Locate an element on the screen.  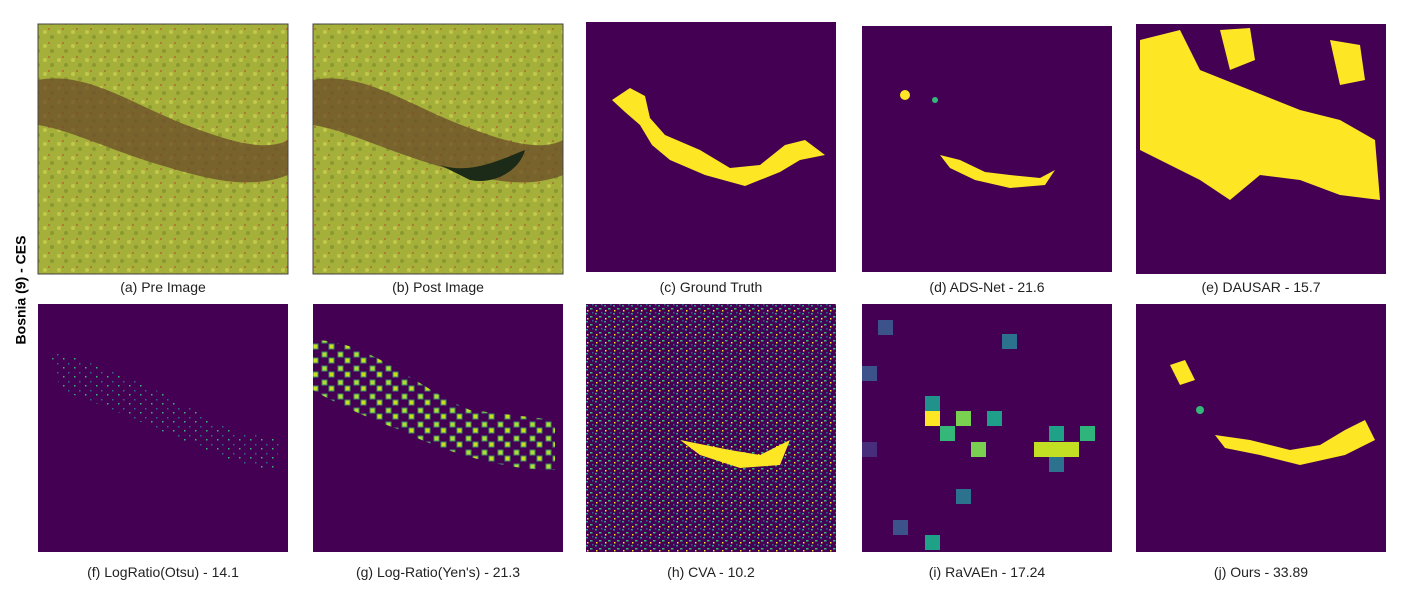
panel: (h) CVA - 10.2 is located at coordinates (711, 442).